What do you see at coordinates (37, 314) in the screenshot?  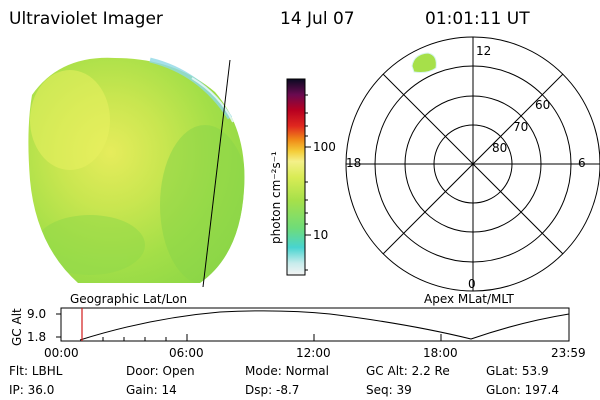 I see `altitude-ytick-high: 9.0` at bounding box center [37, 314].